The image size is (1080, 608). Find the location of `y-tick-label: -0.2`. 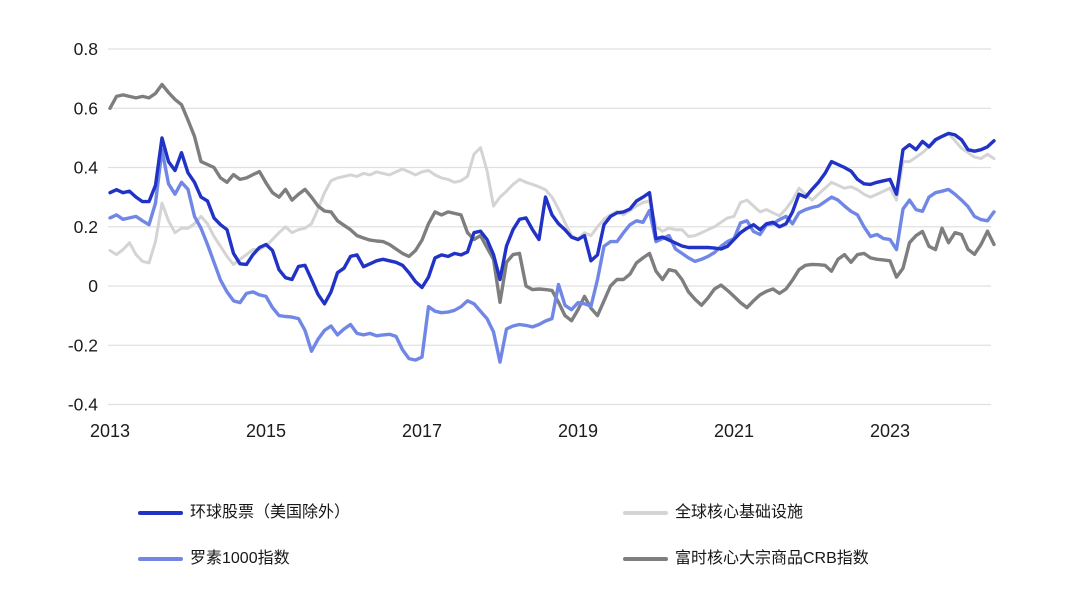

y-tick-label: -0.2 is located at coordinates (83, 345).